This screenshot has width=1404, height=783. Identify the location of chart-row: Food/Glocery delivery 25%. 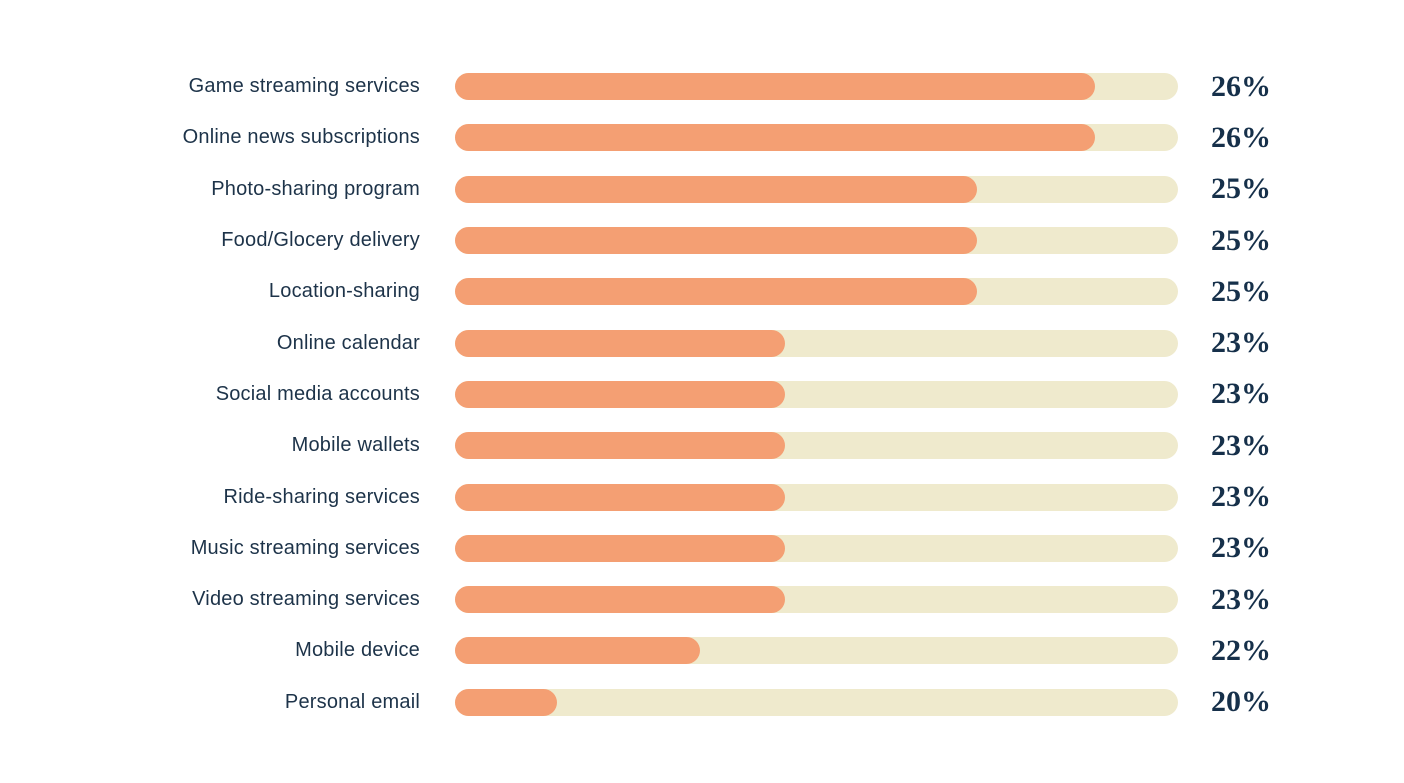
(702, 240).